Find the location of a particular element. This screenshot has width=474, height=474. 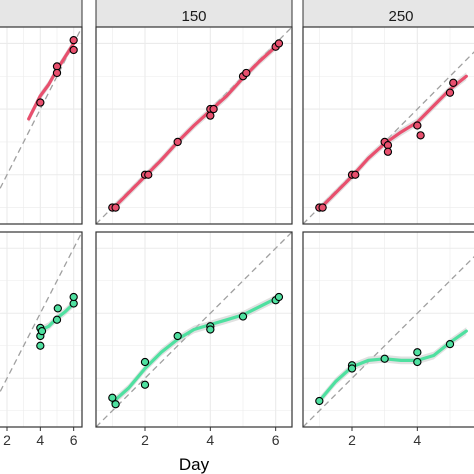

x-axis-title: Day is located at coordinates (194, 464).